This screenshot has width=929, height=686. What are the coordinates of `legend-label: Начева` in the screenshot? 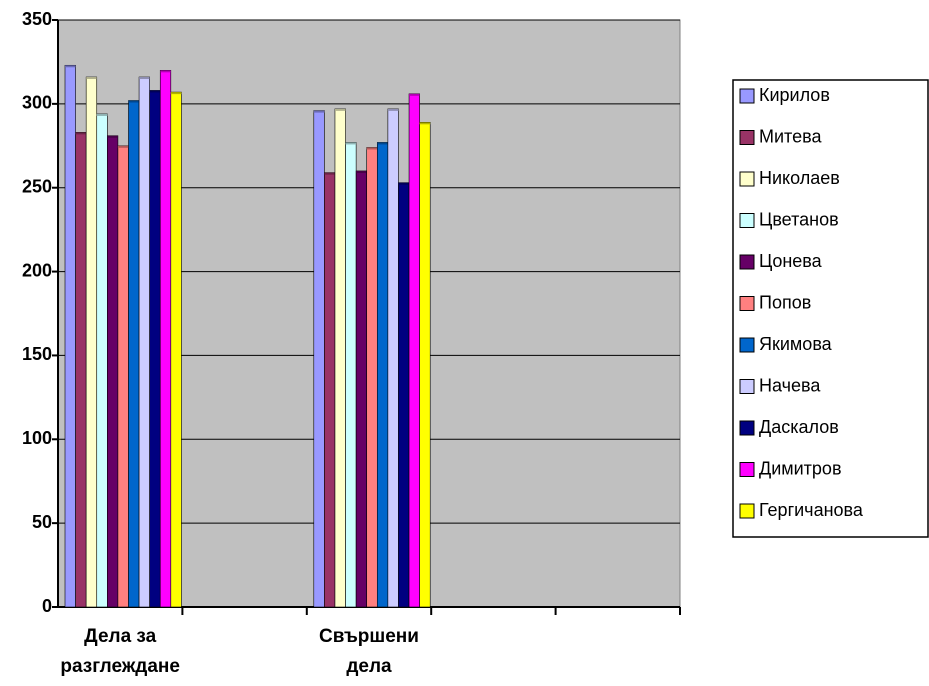 It's located at (790, 385).